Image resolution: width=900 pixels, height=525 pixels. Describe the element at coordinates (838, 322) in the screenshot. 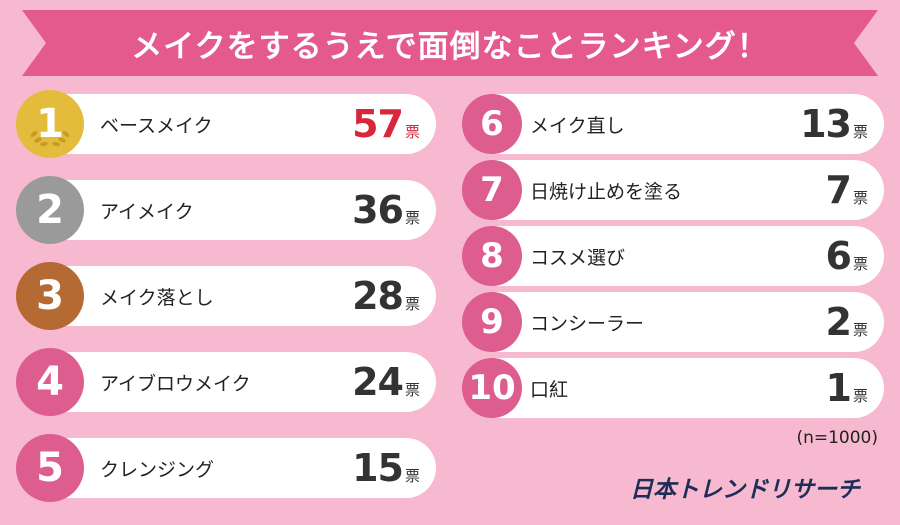

I see `vote-value: 2` at that location.